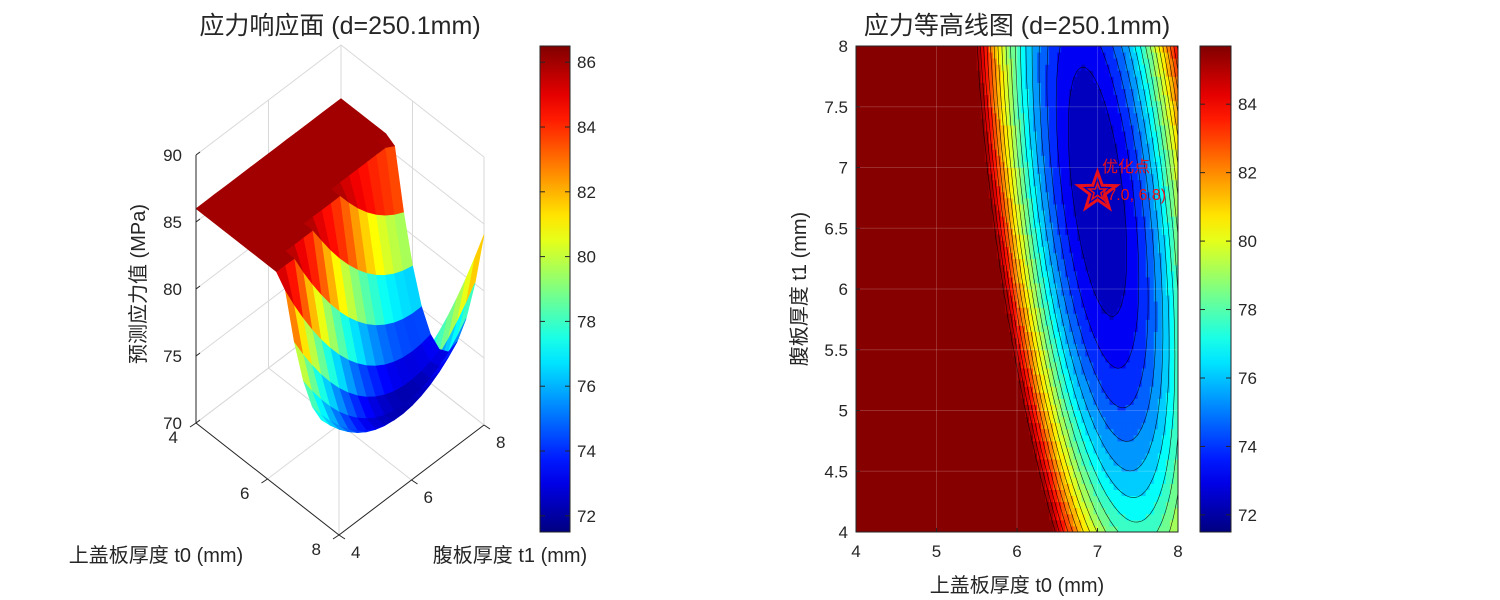  Describe the element at coordinates (586, 386) in the screenshot. I see `surface-colorbar-tick-label: 76` at that location.